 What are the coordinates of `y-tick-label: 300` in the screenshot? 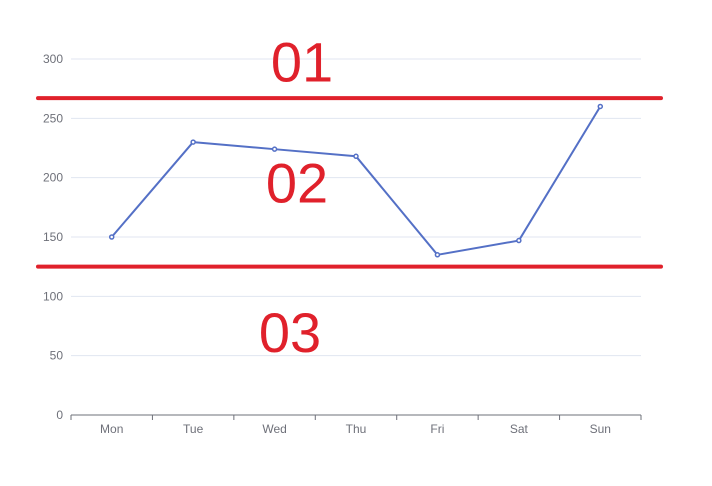 It's located at (53, 59).